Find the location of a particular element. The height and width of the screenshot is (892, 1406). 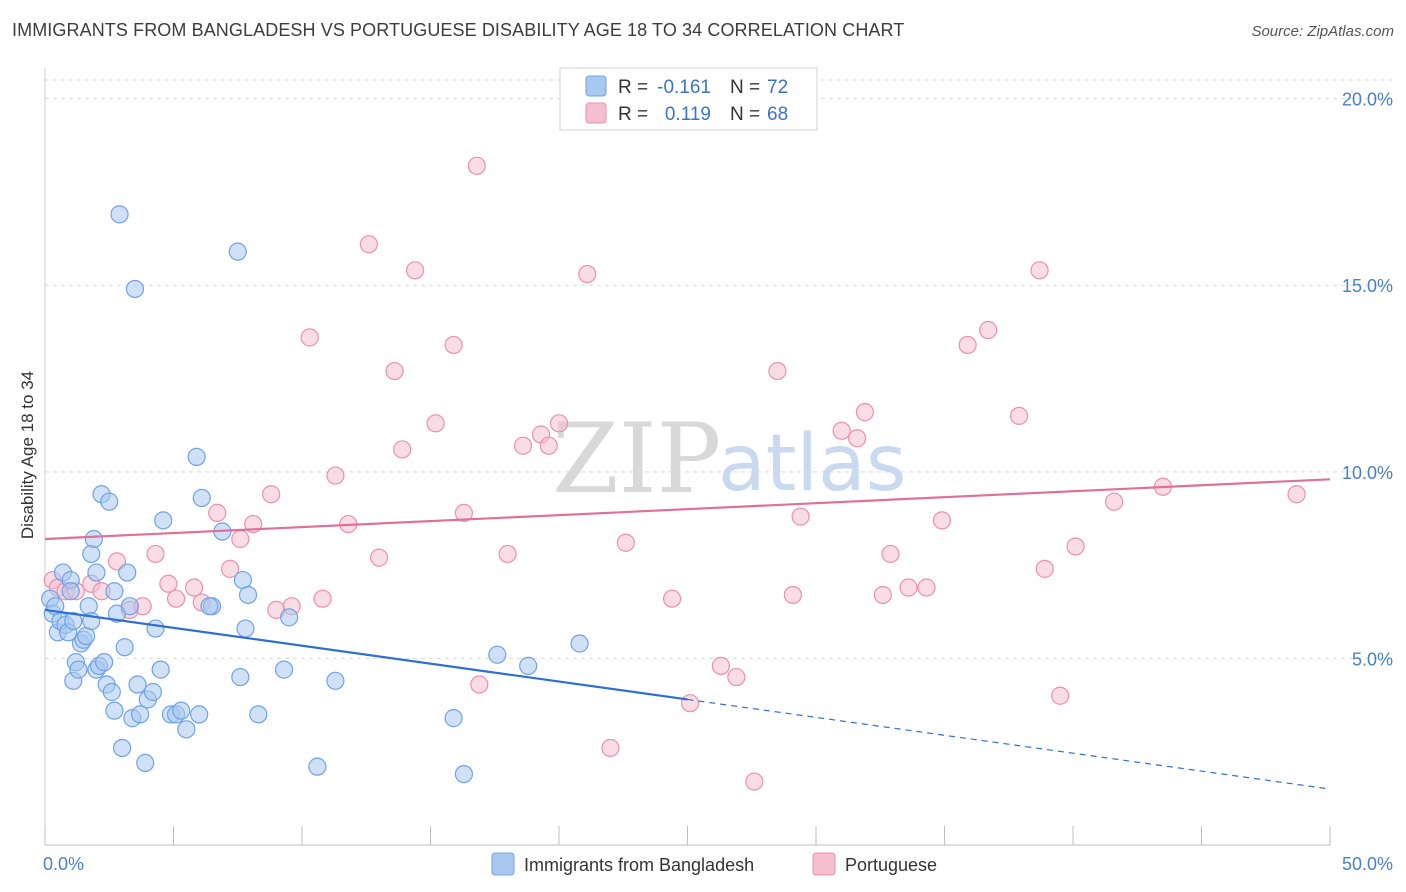

x-tick-labels: 0.0% 50.0% is located at coordinates (718, 864).